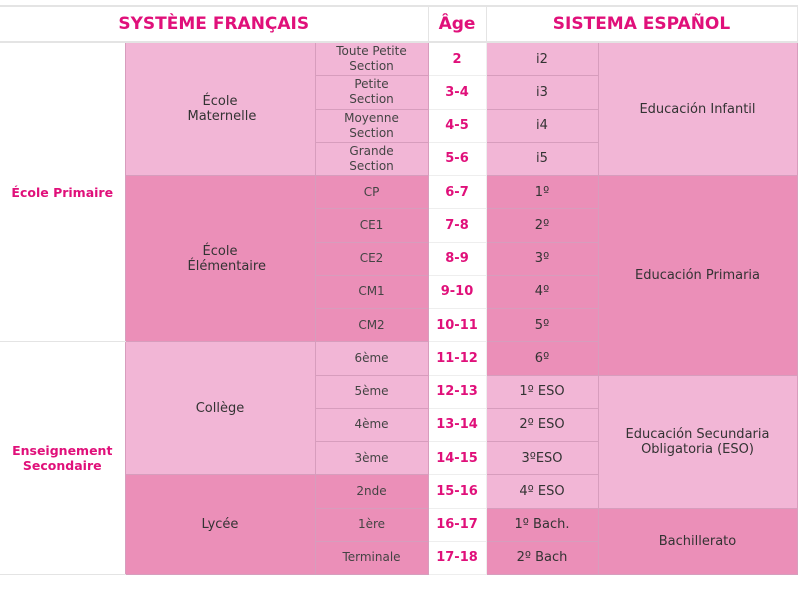 The height and width of the screenshot is (600, 800). Describe the element at coordinates (542, 92) in the screenshot. I see `spanish-course: i3` at that location.